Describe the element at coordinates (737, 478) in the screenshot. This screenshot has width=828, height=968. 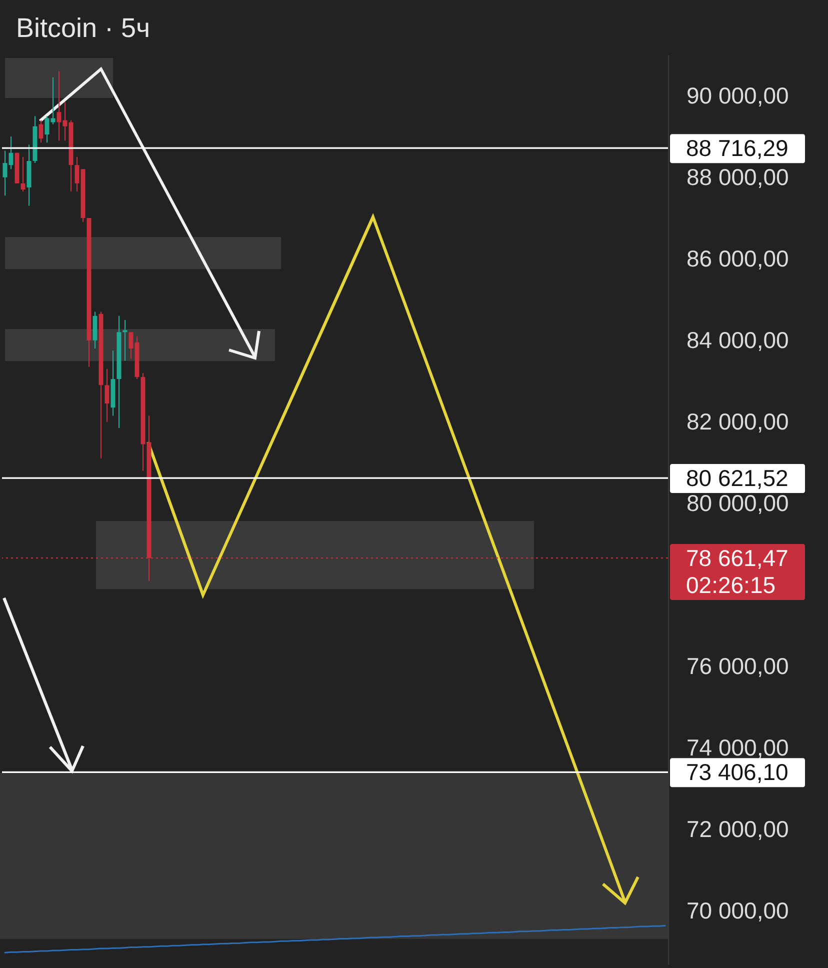
I see `ref-line-label: 80 621,52` at that location.